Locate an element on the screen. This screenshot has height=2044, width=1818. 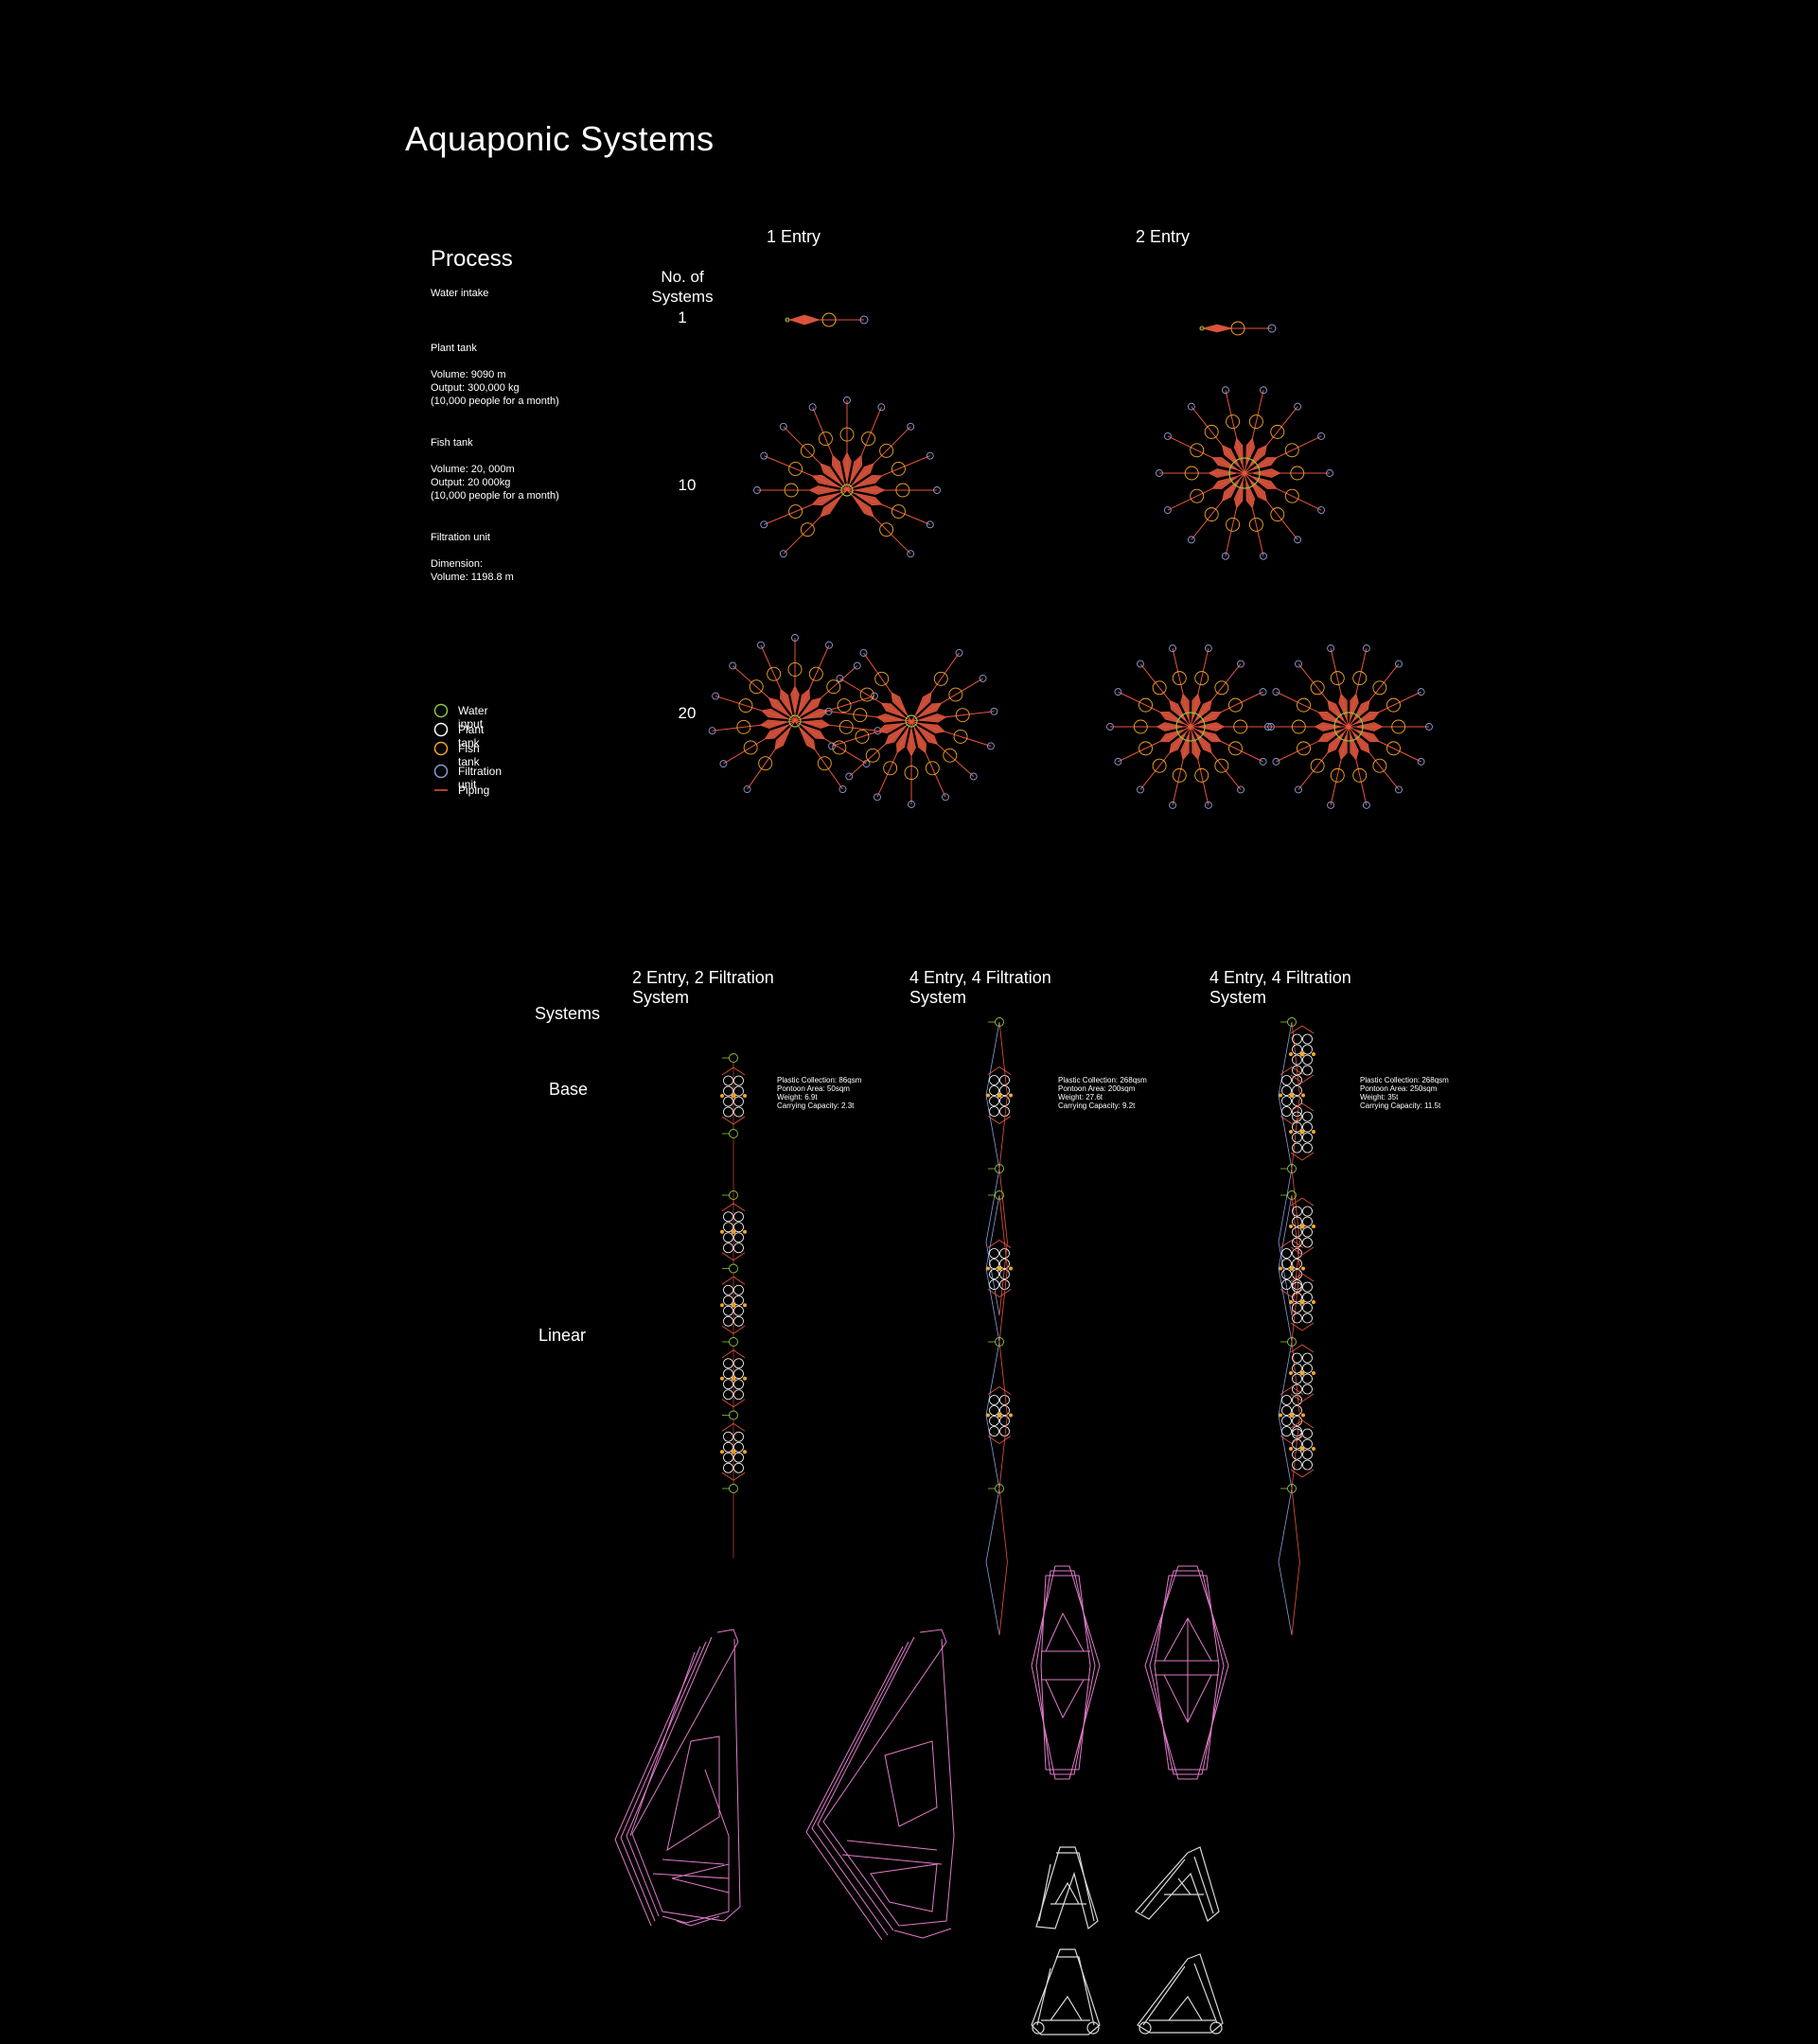
systems-col-header-3: 4 Entry, 4 Filtration System is located at coordinates (1280, 988).